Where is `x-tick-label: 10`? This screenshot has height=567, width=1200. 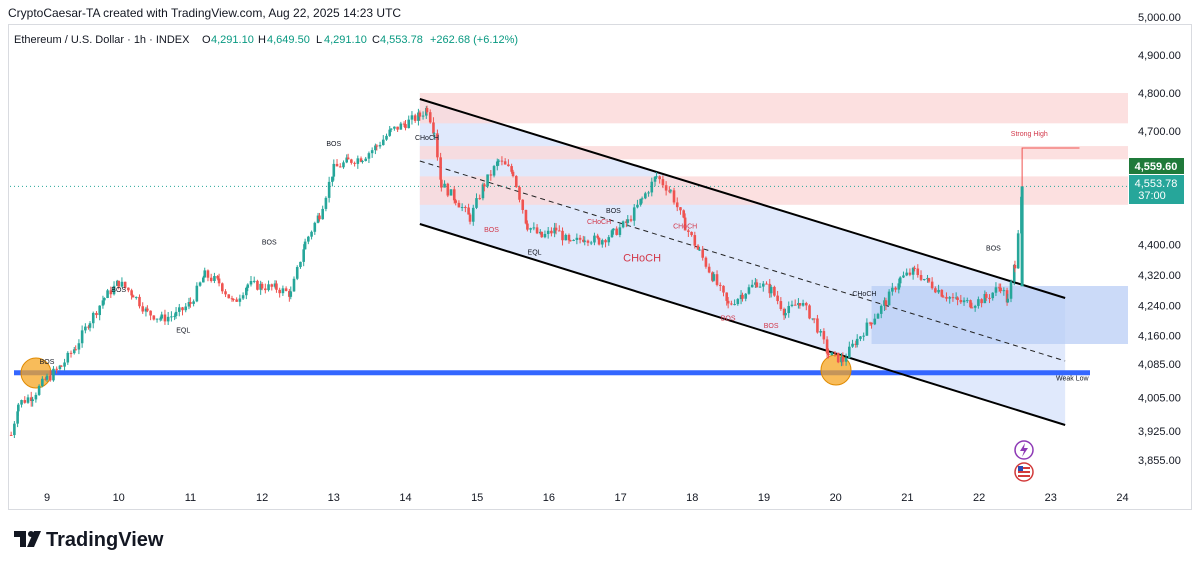
x-tick-label: 10 is located at coordinates (119, 498).